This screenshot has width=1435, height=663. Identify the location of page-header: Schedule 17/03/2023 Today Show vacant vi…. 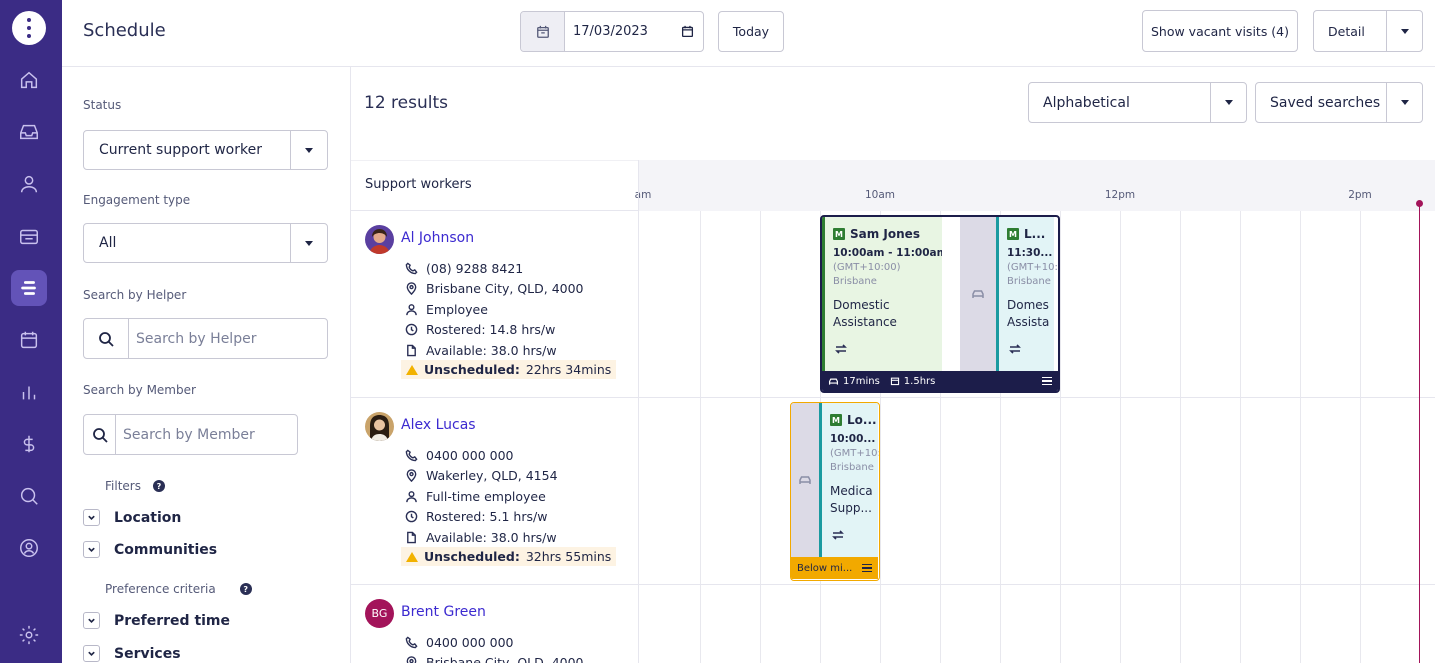
(748, 33).